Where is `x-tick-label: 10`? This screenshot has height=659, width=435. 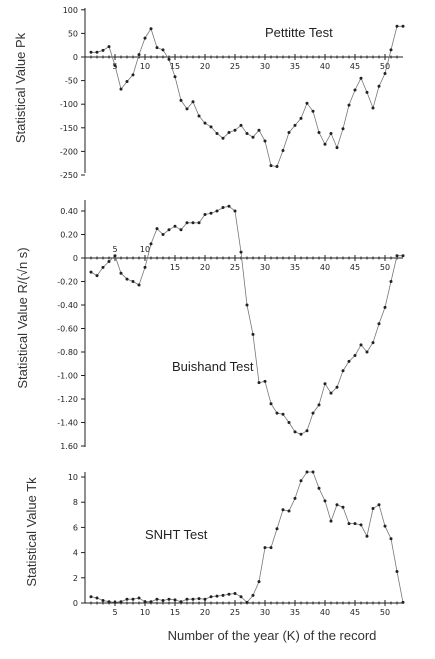 x-tick-label: 10 is located at coordinates (145, 66).